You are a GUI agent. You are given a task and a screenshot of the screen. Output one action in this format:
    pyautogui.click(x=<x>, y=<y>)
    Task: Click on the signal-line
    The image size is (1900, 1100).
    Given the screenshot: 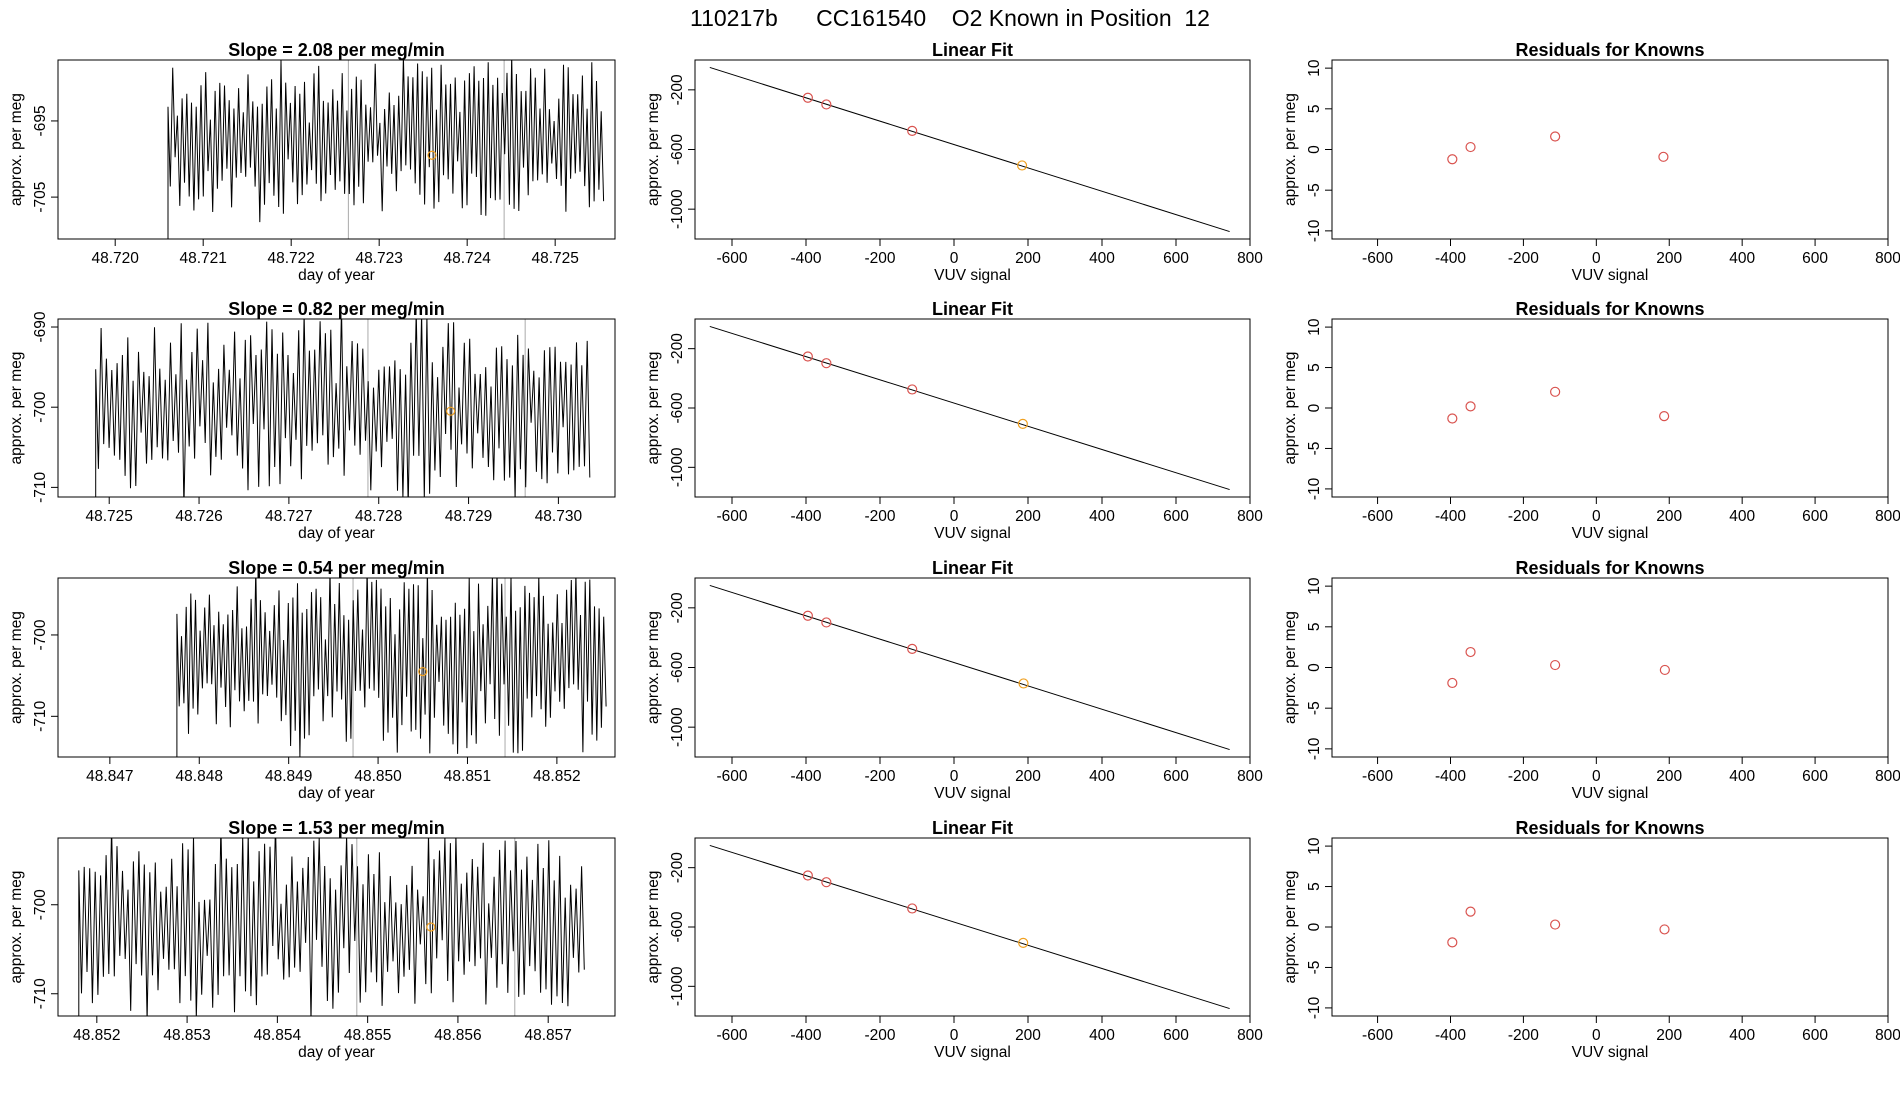 What is the action you would take?
    pyautogui.click(x=331, y=927)
    